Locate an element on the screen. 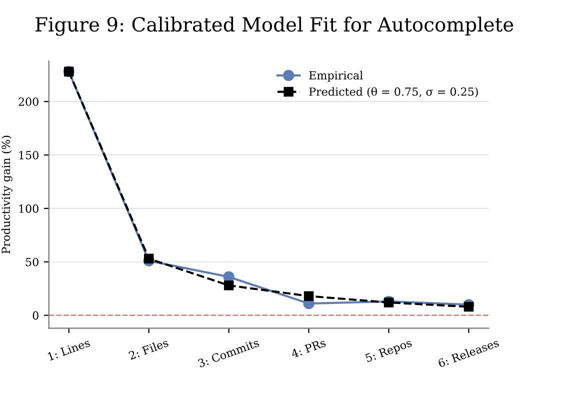  x-tick-label: 4: PRs is located at coordinates (308, 348).